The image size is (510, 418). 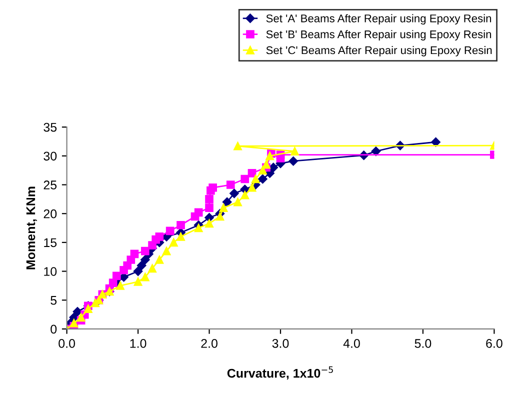 I want to click on x-tick-label: 0.0, so click(x=67, y=343).